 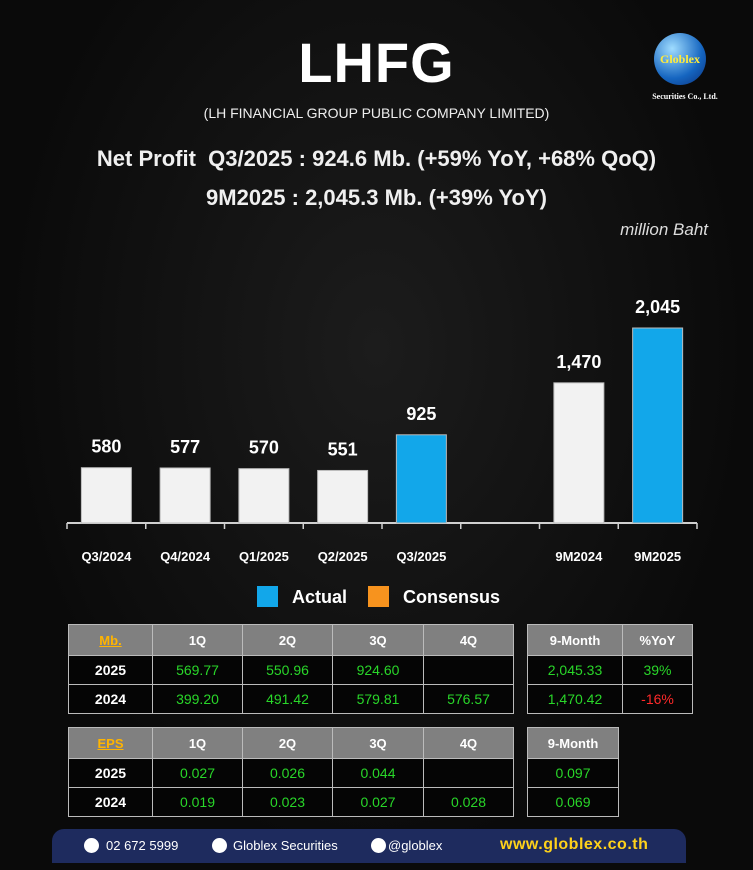 What do you see at coordinates (685, 96) in the screenshot?
I see `logo-tagline: Securities Co., Ltd.` at bounding box center [685, 96].